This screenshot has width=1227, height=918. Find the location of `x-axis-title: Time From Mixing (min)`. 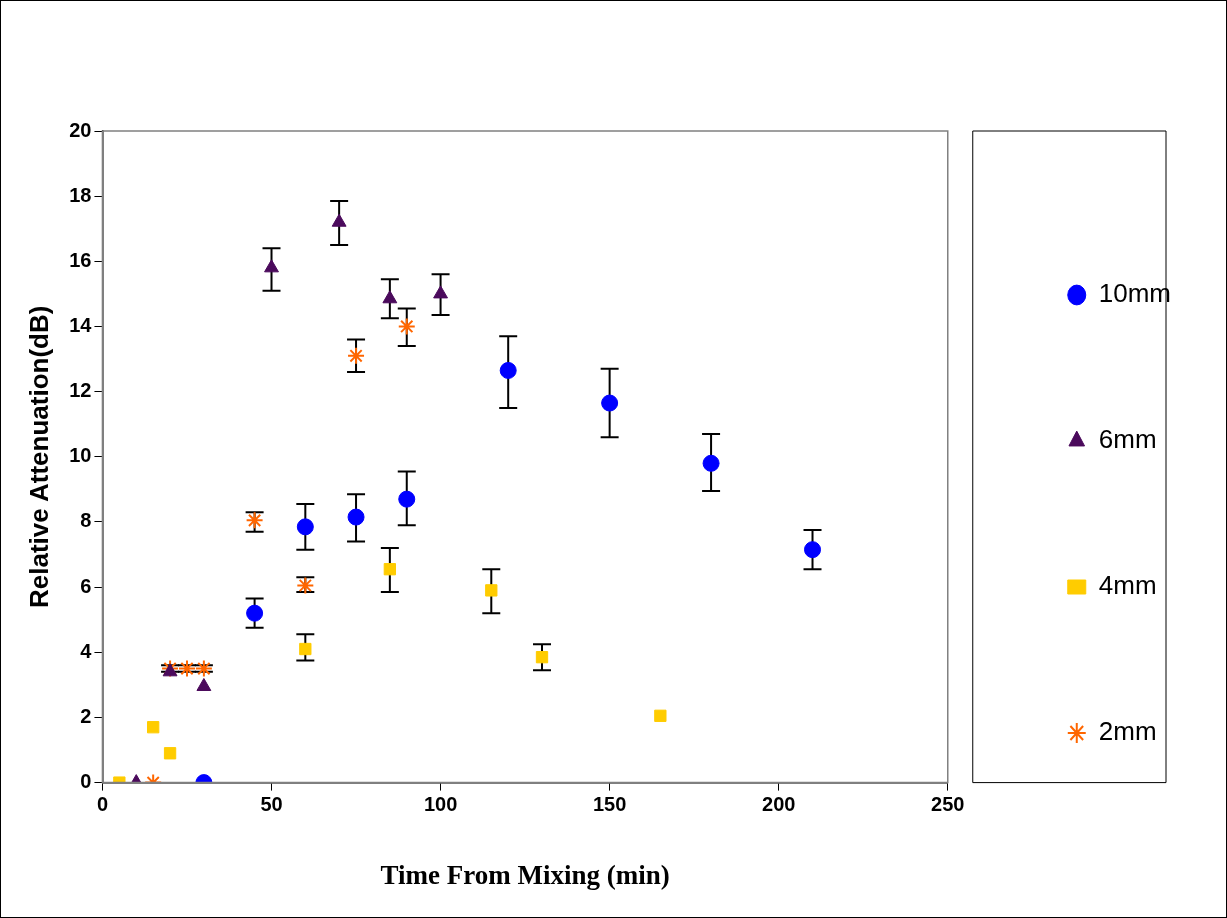

x-axis-title: Time From Mixing (min) is located at coordinates (525, 874).